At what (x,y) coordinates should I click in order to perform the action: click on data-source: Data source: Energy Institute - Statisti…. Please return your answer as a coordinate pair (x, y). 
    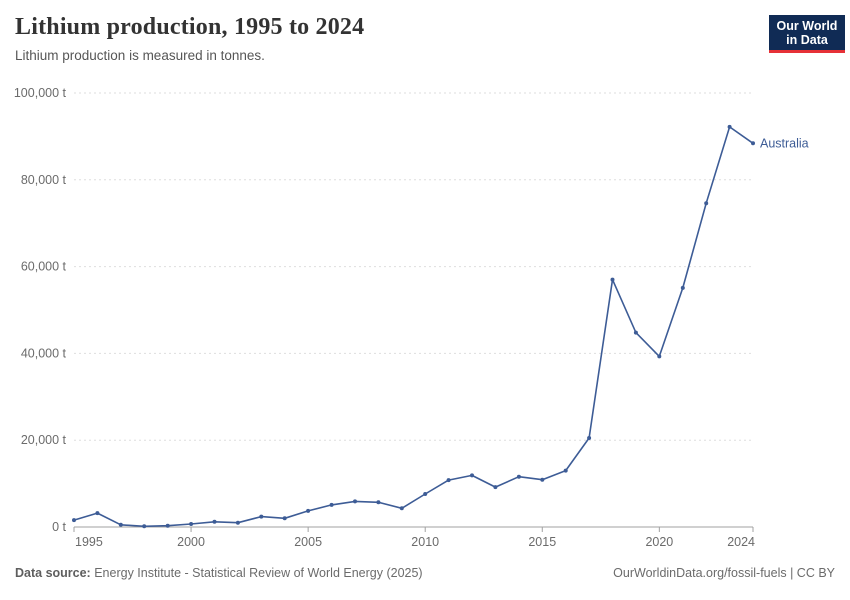
    Looking at the image, I should click on (219, 573).